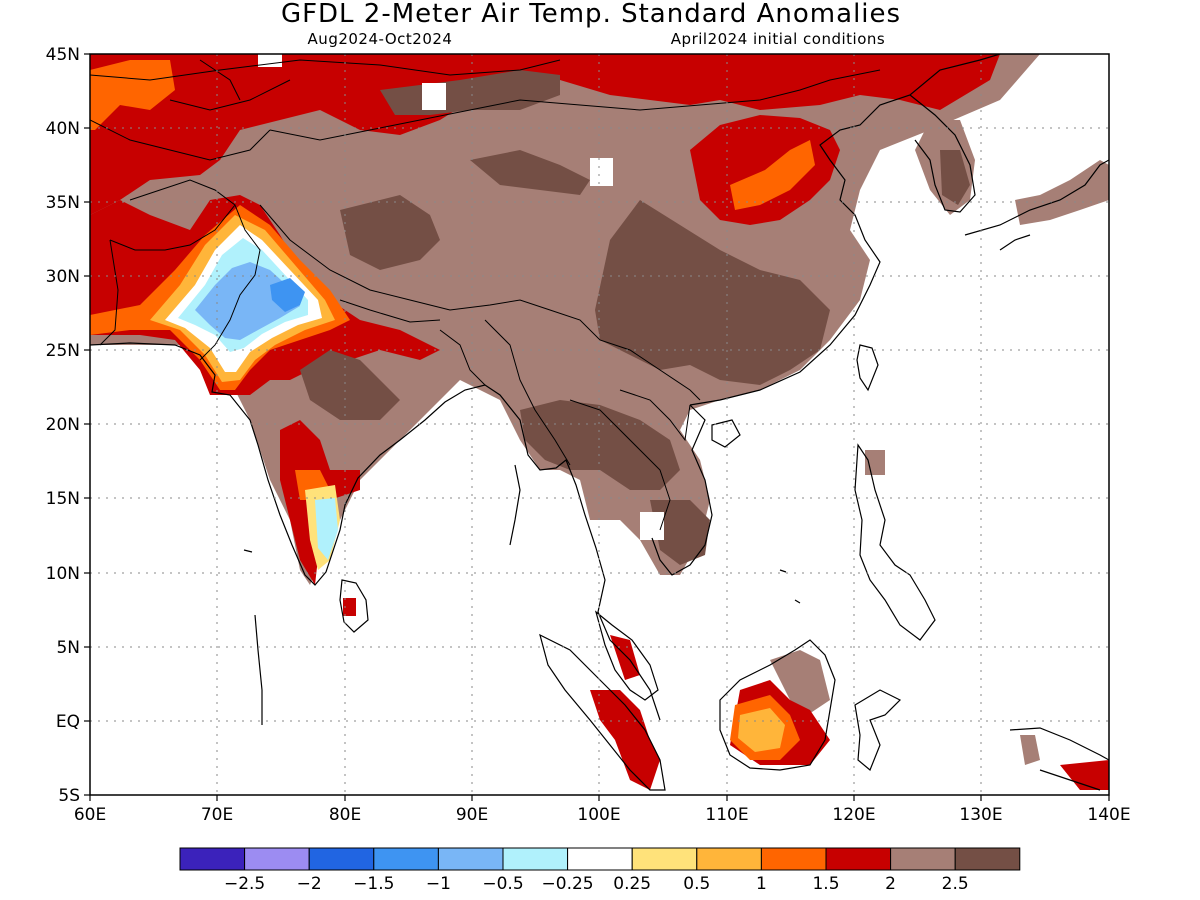  I want to click on strong-warm-region-indochina, so click(600, 445).